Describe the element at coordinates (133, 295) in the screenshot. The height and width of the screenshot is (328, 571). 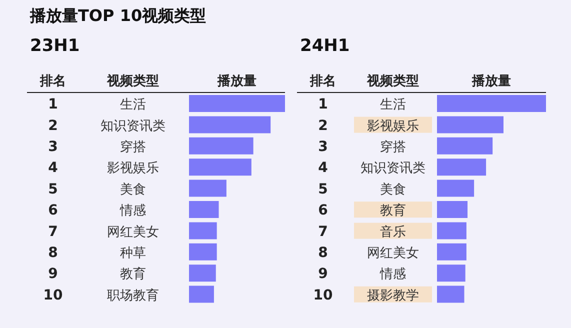
I see `y-tick-label: 职场教育` at that location.